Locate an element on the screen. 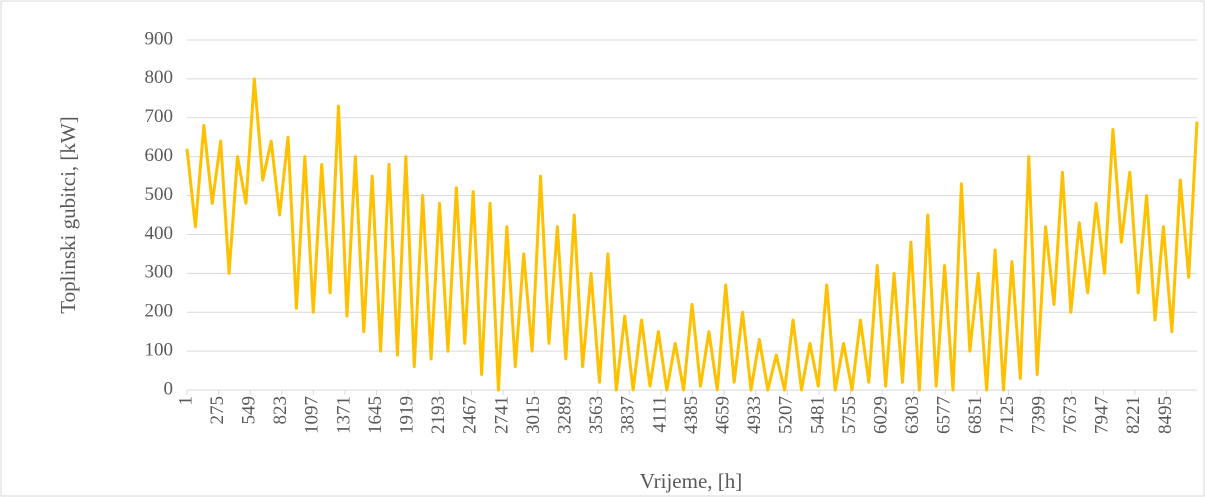 Image resolution: width=1205 pixels, height=497 pixels. y-tick-label: 400 is located at coordinates (159, 233).